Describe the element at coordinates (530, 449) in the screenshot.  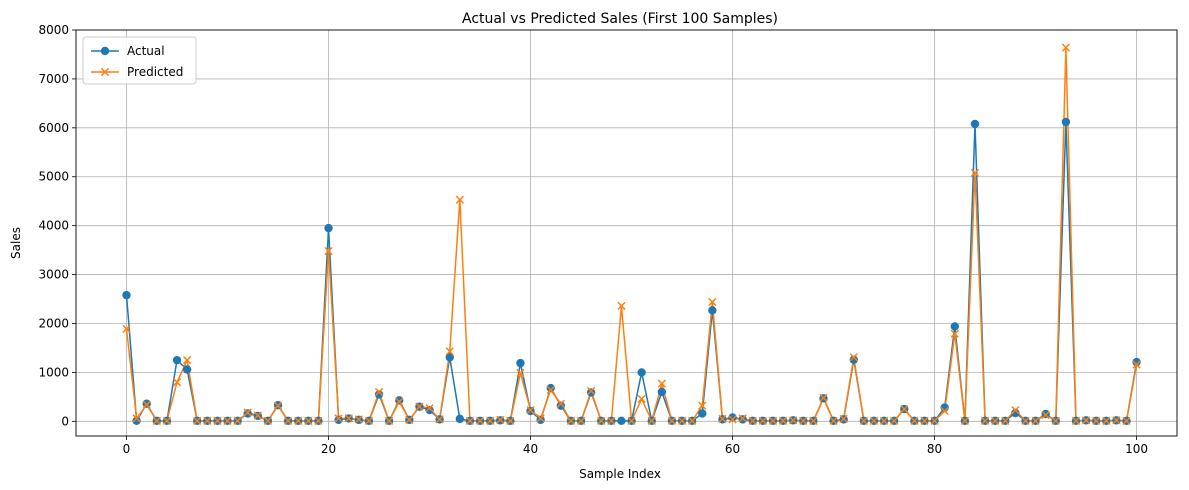
I see `x-tick-label: 40` at that location.